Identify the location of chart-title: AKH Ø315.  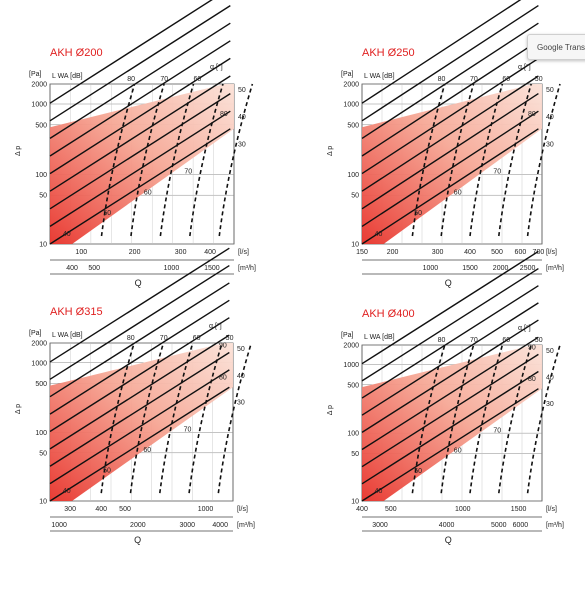
(76, 312).